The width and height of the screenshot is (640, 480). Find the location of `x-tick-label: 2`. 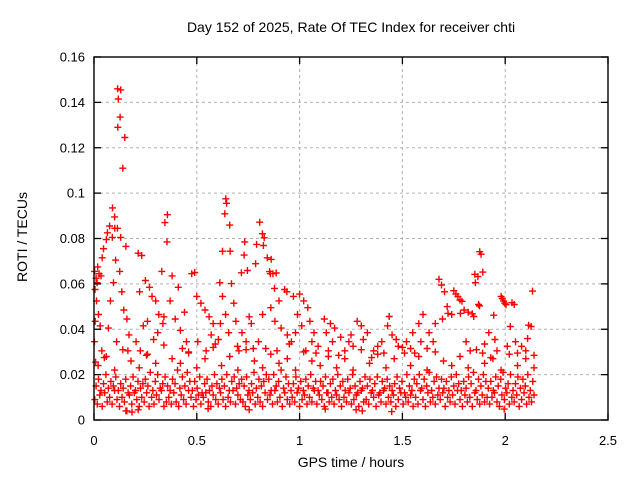

x-tick-label: 2 is located at coordinates (505, 440).